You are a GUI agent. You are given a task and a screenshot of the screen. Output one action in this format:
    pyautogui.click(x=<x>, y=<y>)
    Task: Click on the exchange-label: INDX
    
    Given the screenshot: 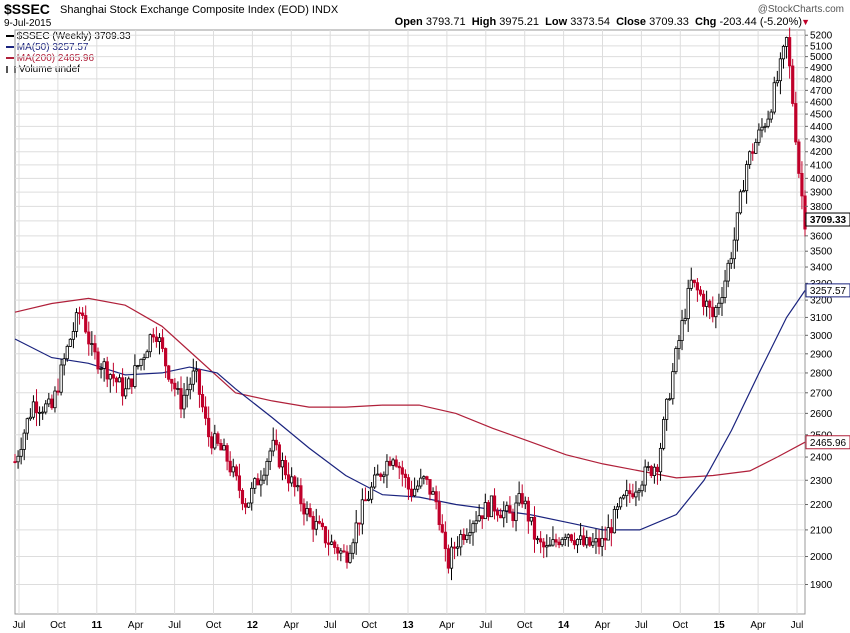 What is the action you would take?
    pyautogui.click(x=325, y=10)
    